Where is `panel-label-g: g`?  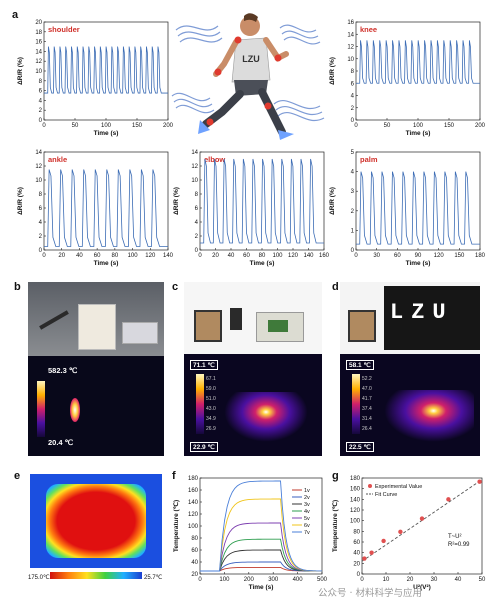
panel-label-g: g is located at coordinates (335, 476).